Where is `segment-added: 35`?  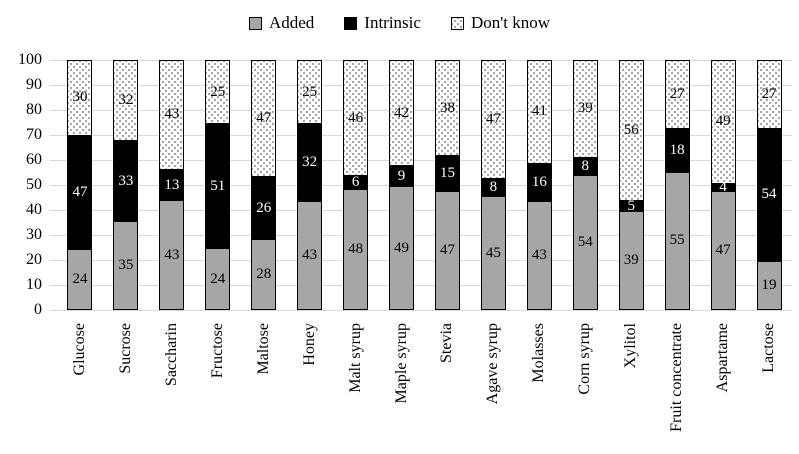 segment-added: 35 is located at coordinates (126, 265).